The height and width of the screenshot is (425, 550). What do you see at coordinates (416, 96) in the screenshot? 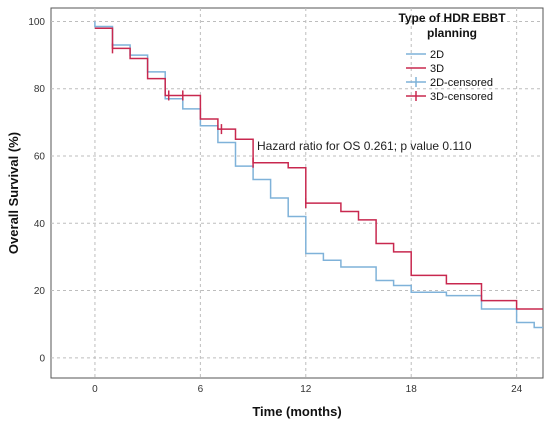
I see `legend-swatch-3d-censored` at bounding box center [416, 96].